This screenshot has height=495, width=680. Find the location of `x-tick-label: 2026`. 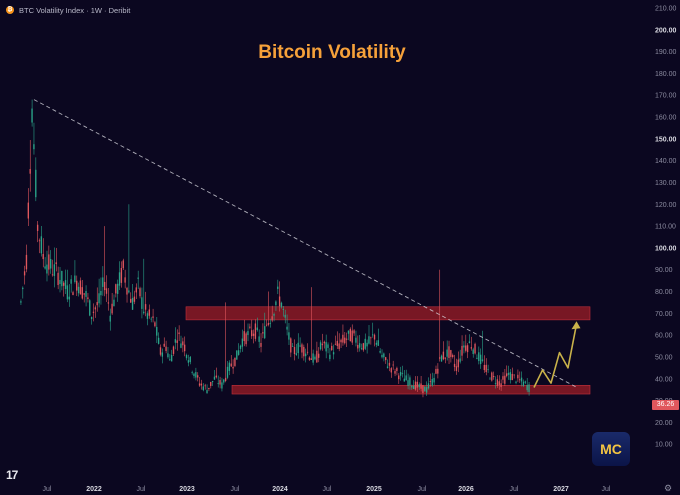

x-tick-label: 2026 is located at coordinates (466, 489).